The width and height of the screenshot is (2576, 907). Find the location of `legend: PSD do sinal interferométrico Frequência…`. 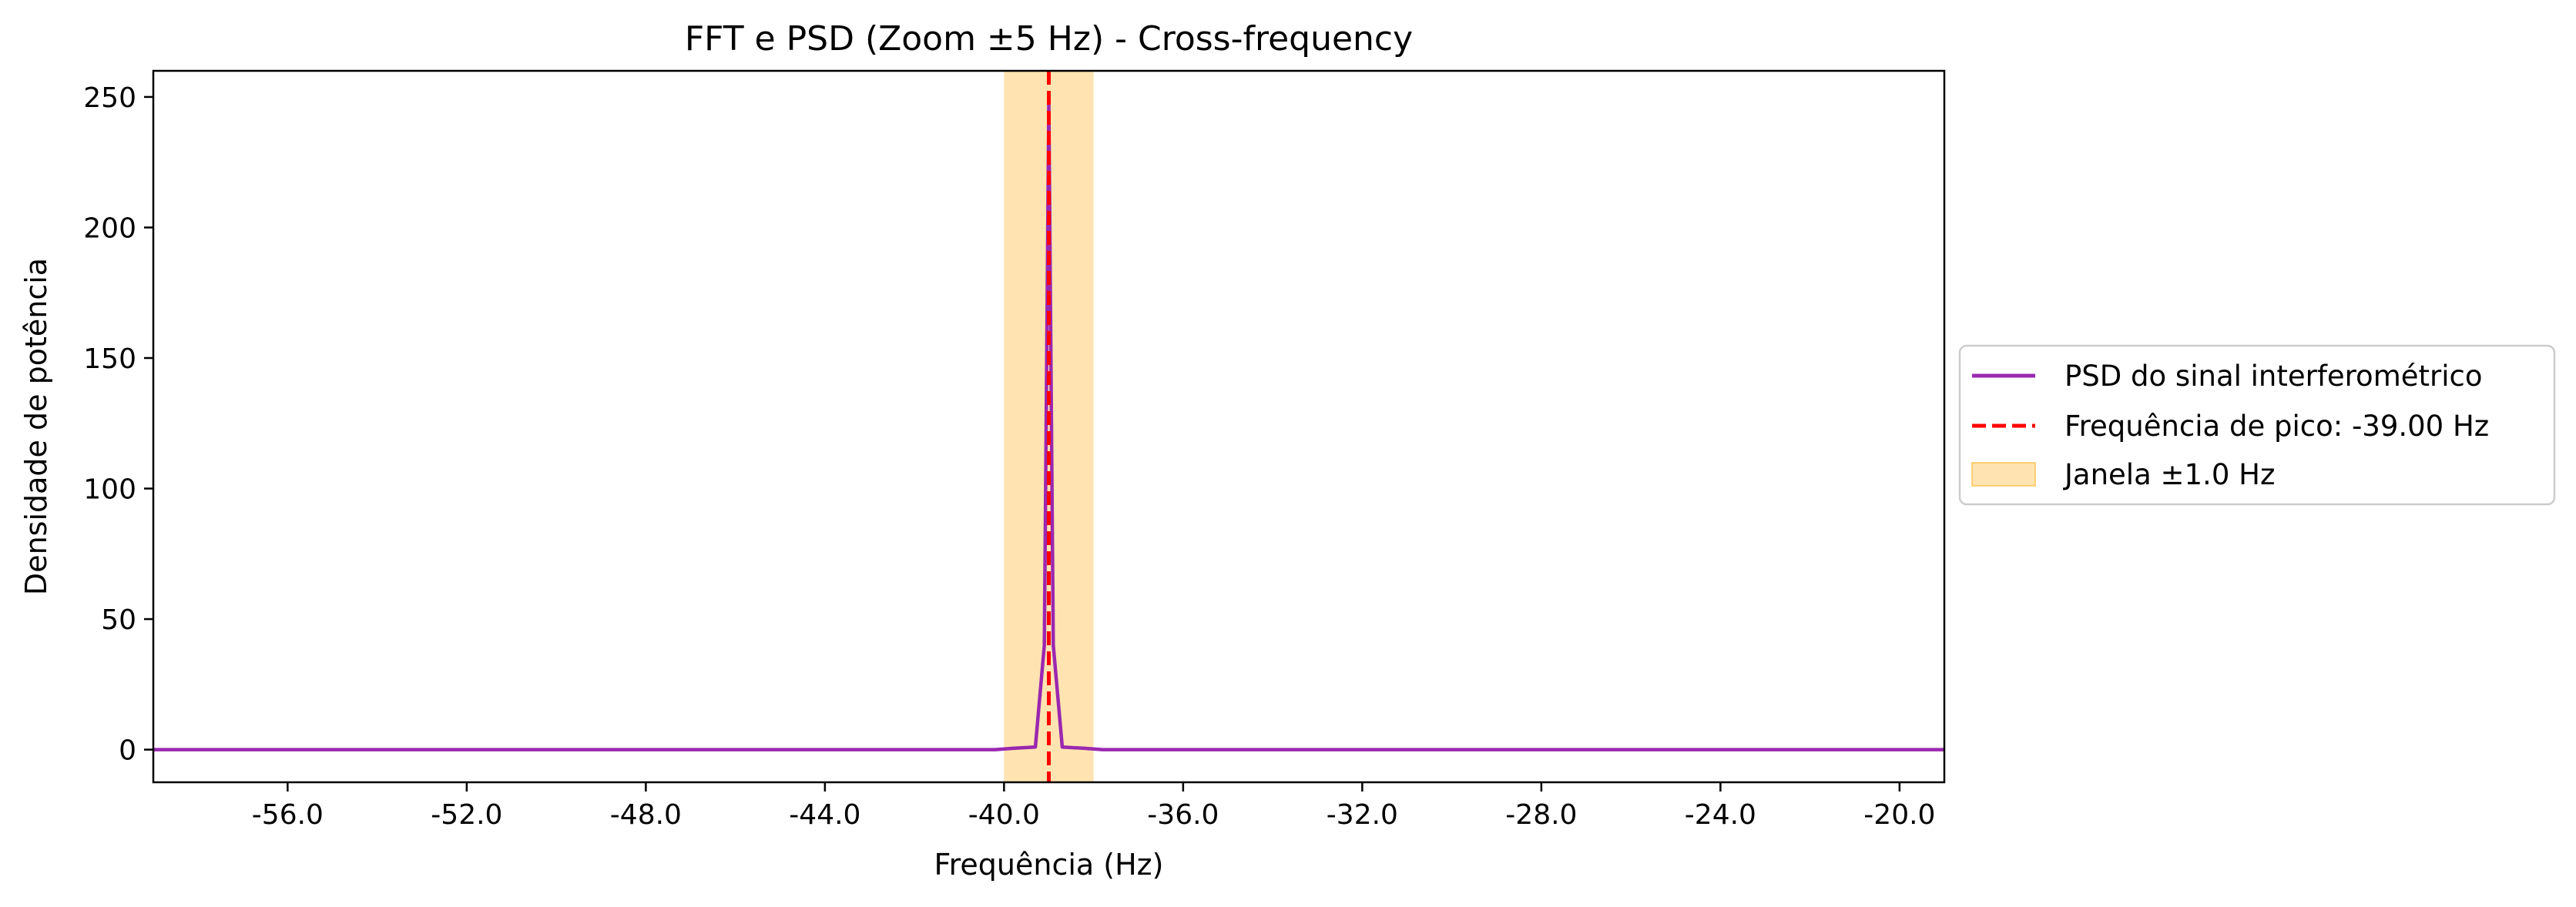

legend: PSD do sinal interferométrico Frequência… is located at coordinates (2257, 425).